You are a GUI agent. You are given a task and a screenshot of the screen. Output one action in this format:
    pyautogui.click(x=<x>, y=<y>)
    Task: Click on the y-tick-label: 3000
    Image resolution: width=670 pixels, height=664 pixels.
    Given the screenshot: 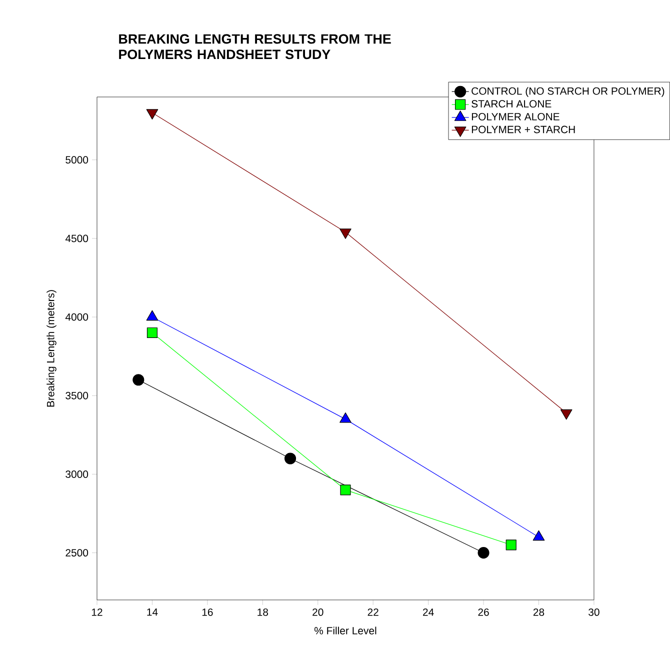 What is the action you would take?
    pyautogui.click(x=77, y=474)
    